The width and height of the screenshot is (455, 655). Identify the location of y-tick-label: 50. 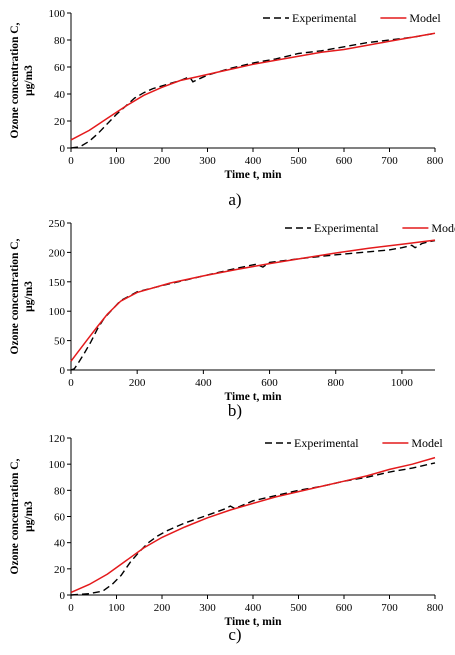
(60, 342).